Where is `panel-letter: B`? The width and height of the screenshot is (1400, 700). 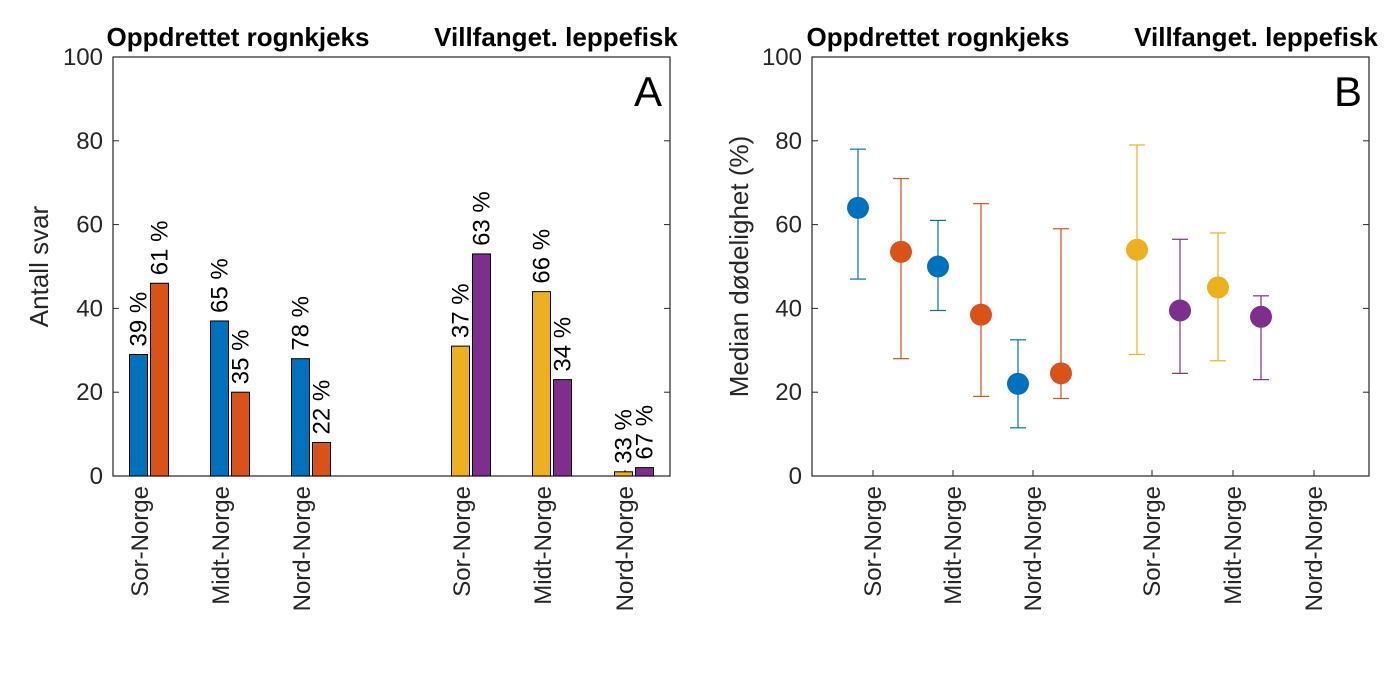 panel-letter: B is located at coordinates (1348, 91).